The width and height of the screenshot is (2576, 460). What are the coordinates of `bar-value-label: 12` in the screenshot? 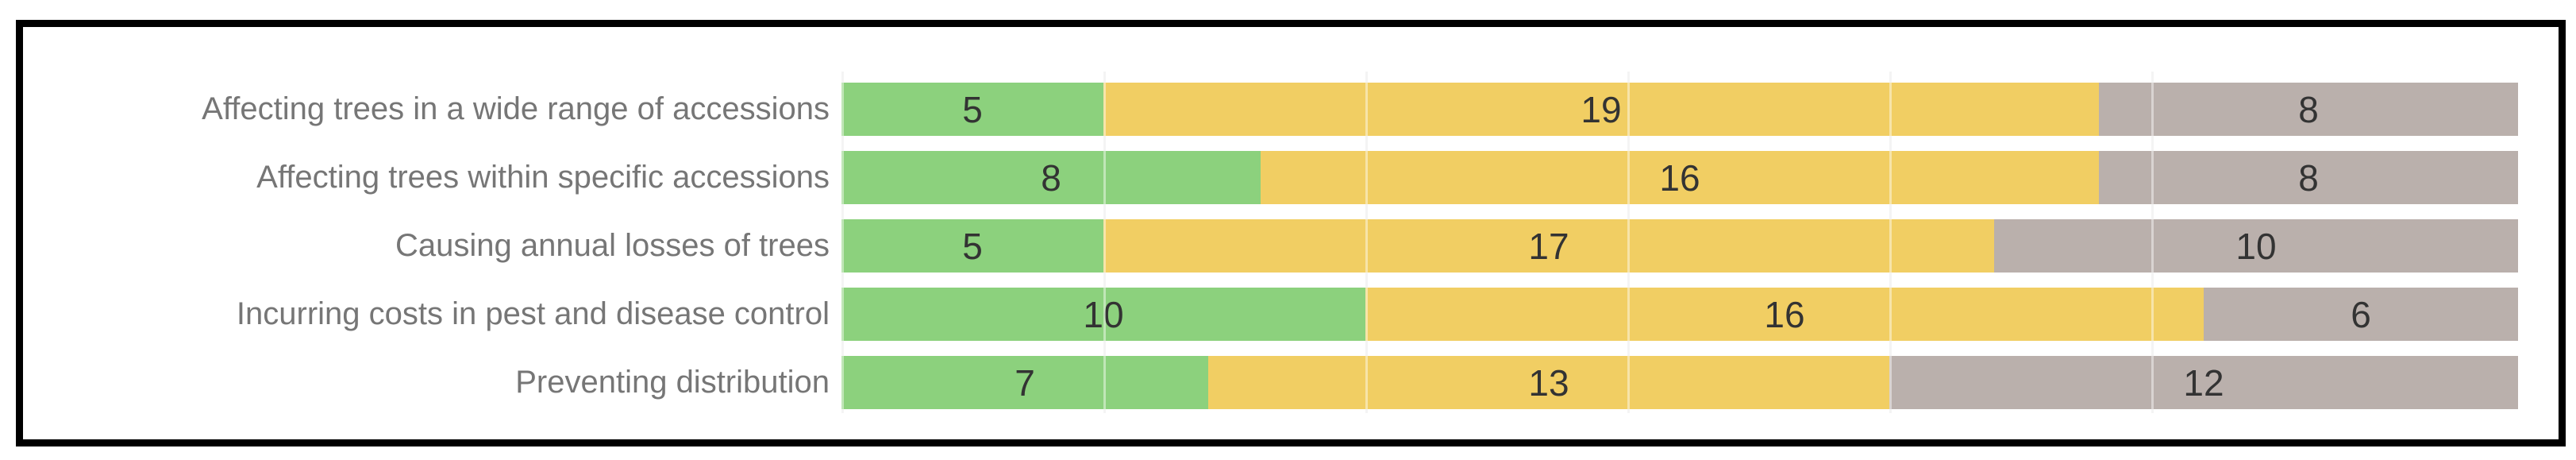 It's located at (2203, 382).